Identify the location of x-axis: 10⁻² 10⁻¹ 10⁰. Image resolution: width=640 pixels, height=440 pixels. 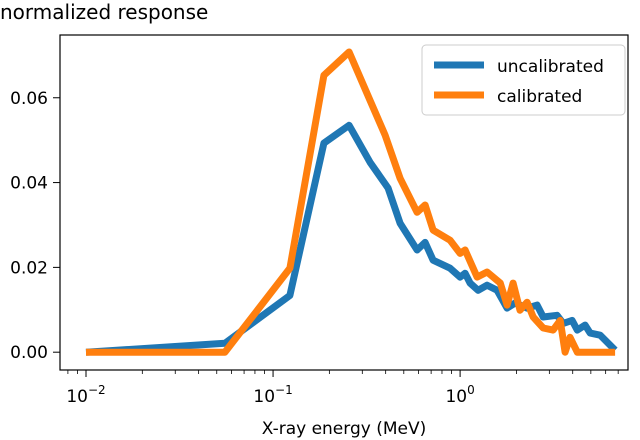
(342, 388).